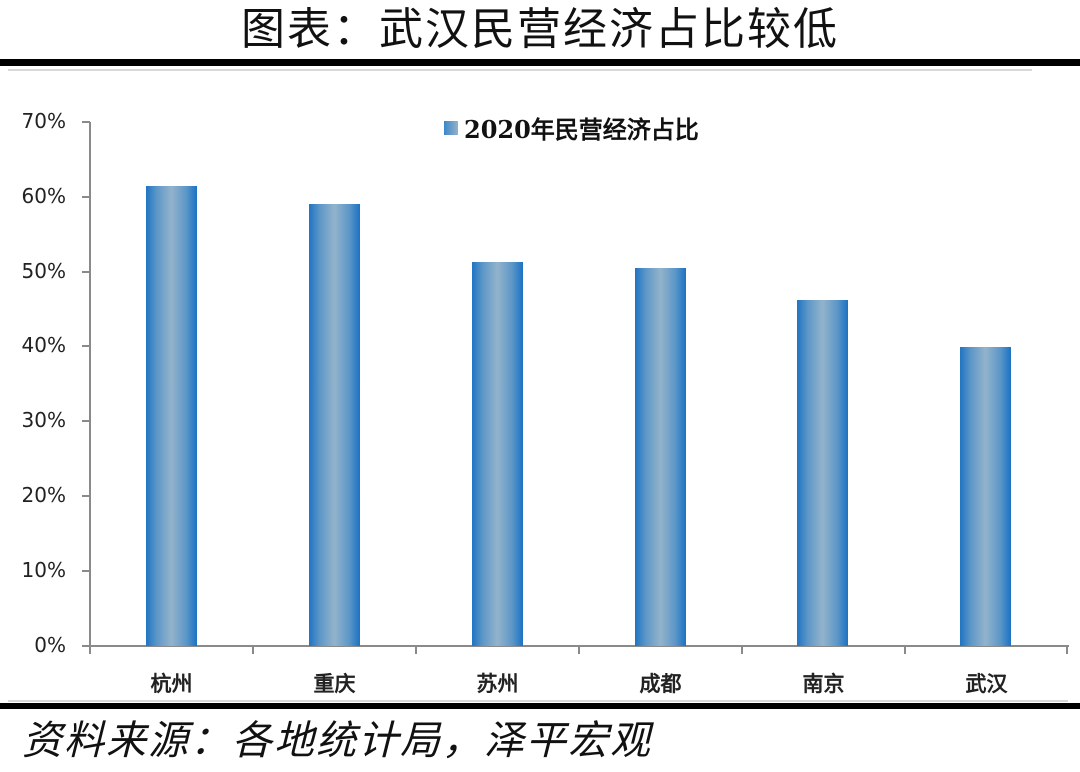 The image size is (1080, 772). Describe the element at coordinates (43, 196) in the screenshot. I see `y-tick-label: 60%` at that location.